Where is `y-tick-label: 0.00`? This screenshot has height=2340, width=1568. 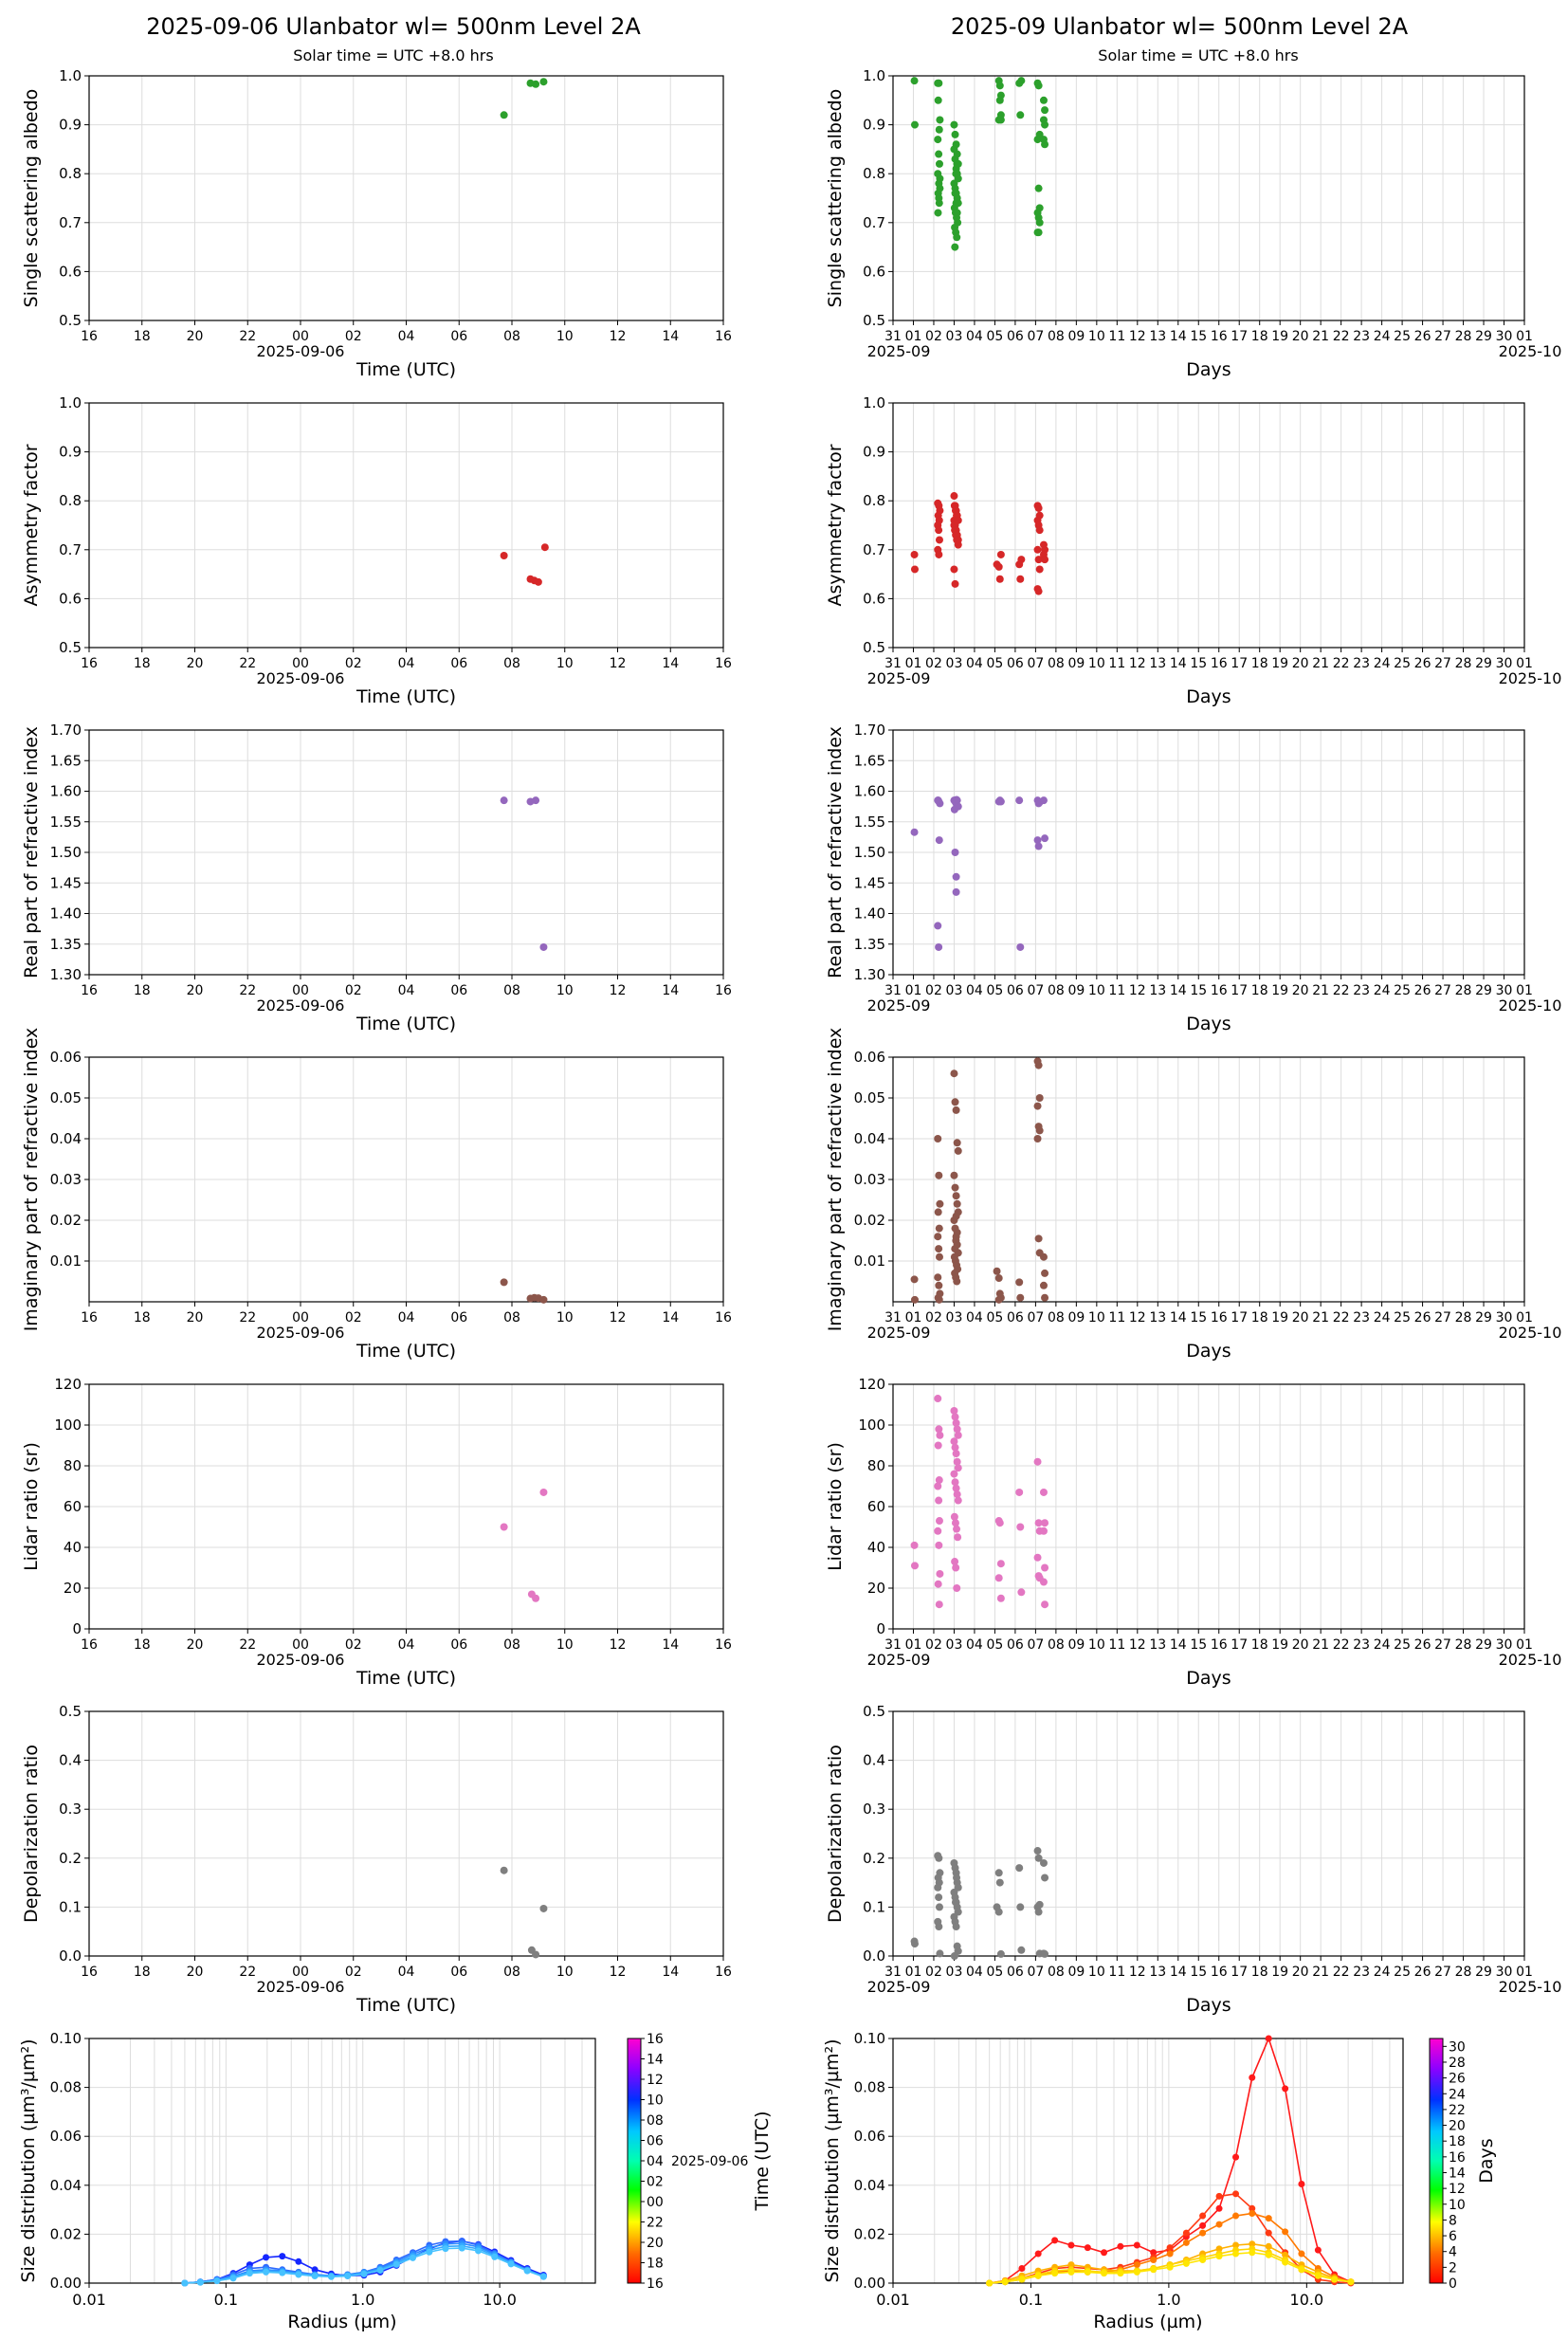
y-tick-label: 0.00 is located at coordinates (869, 2283).